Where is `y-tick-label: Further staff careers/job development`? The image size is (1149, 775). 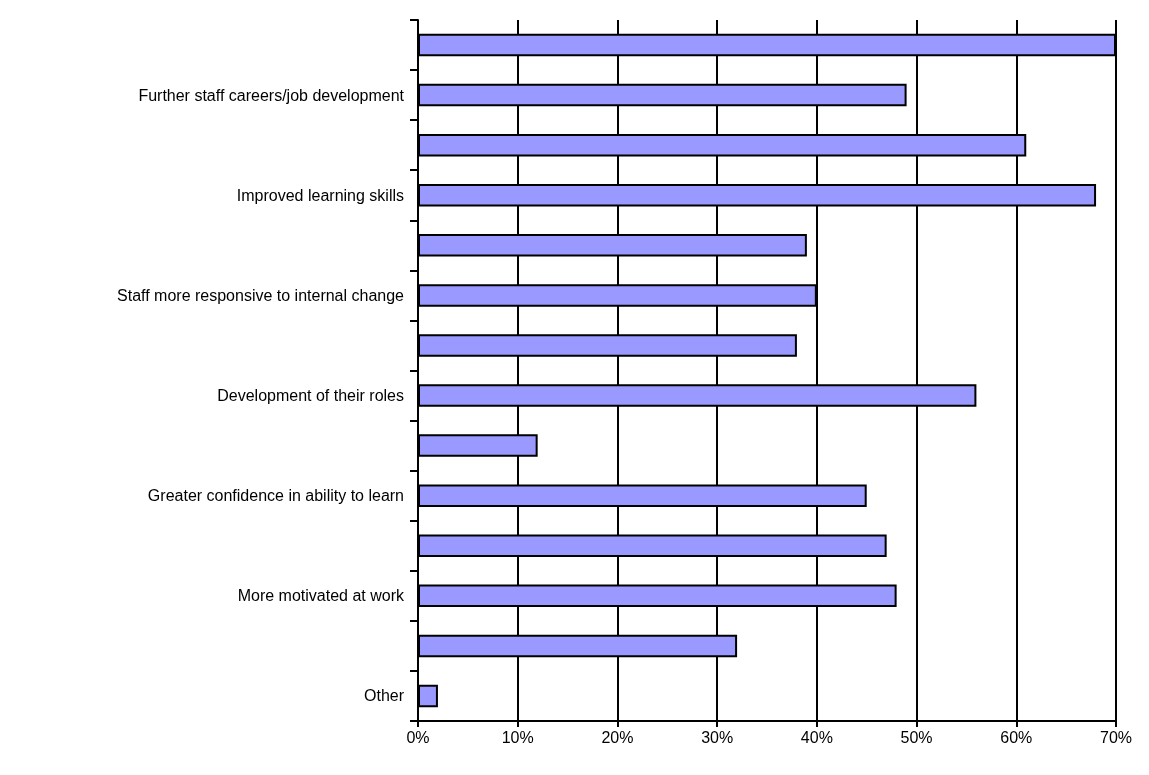
y-tick-label: Further staff careers/job development is located at coordinates (271, 95).